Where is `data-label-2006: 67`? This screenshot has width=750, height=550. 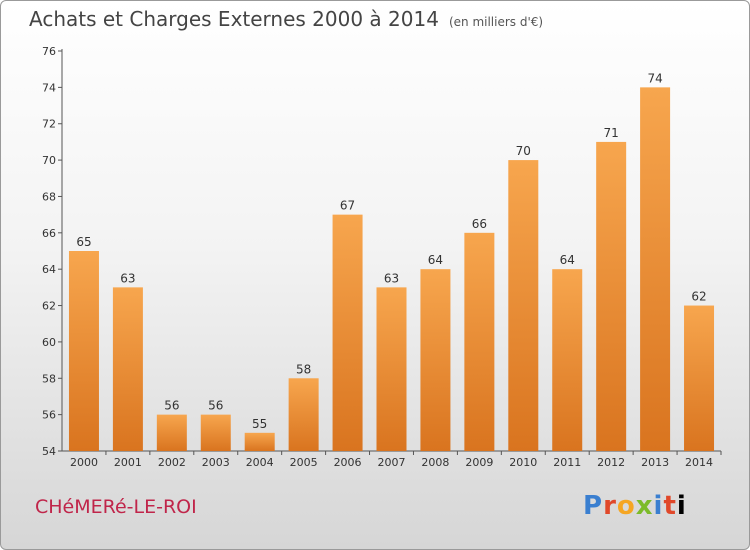 data-label-2006: 67 is located at coordinates (347, 206).